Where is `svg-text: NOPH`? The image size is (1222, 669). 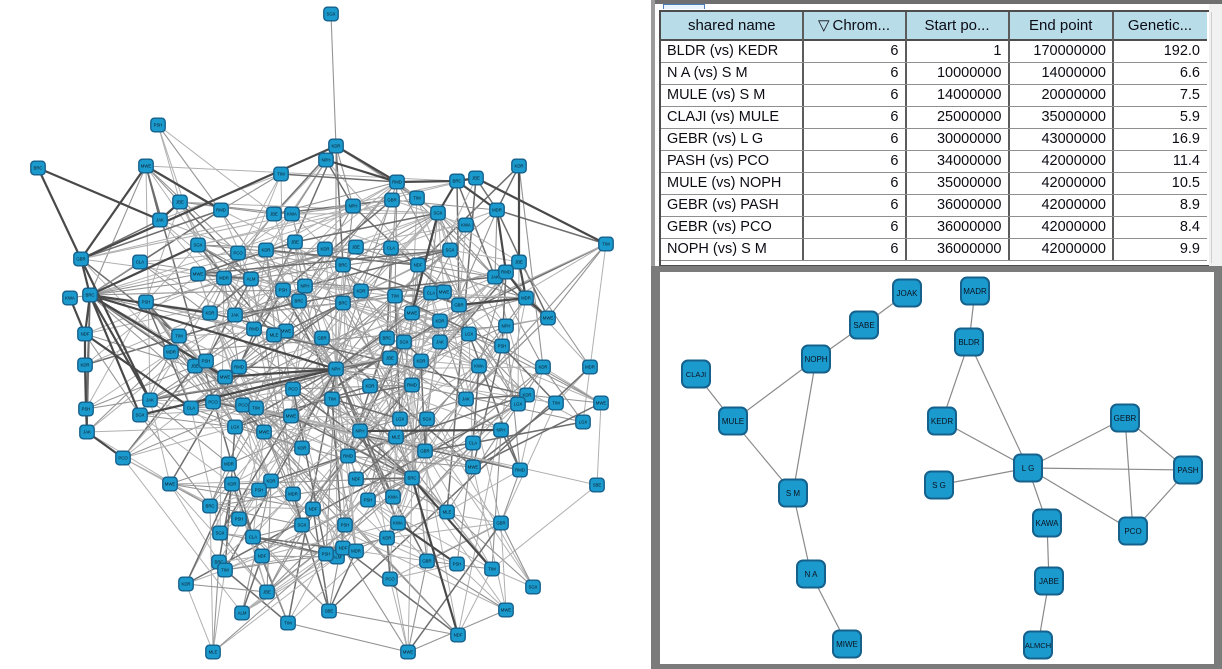 svg-text: NOPH is located at coordinates (815, 359).